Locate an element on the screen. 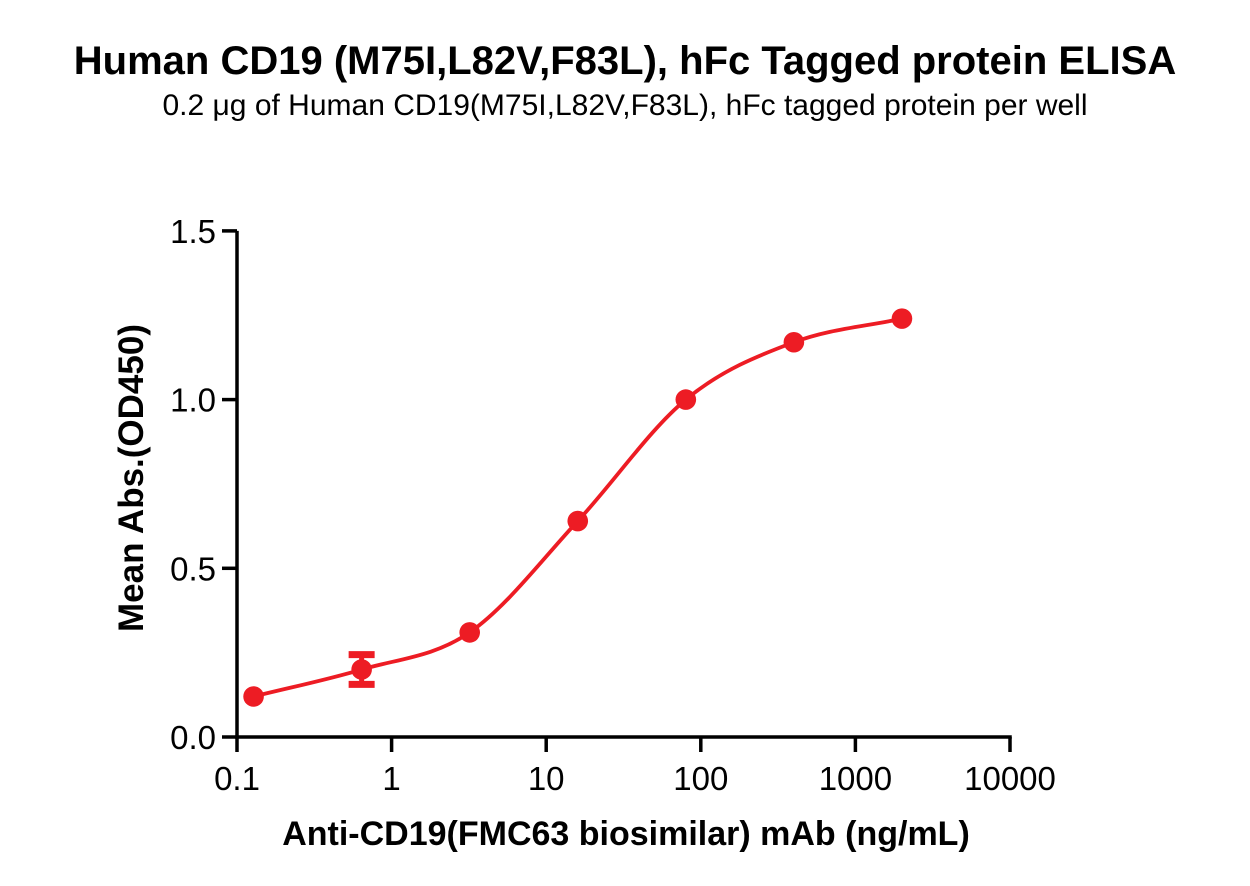  x-tick-label: 10 is located at coordinates (546, 778).